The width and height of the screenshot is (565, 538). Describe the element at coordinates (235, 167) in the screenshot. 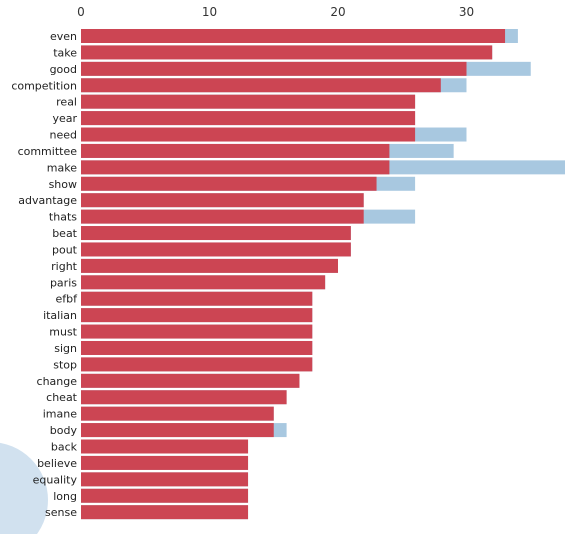

I see `bar-red-make` at that location.